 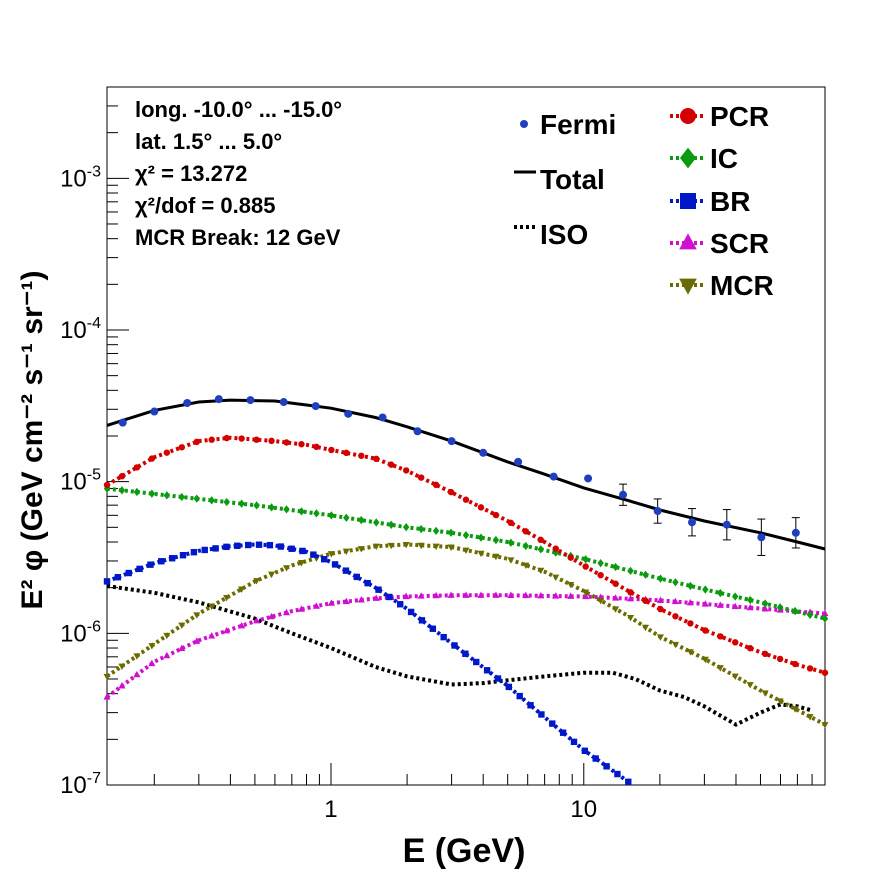 What do you see at coordinates (644, 201) in the screenshot?
I see `legend: Fermi Total ISO PCR IC BR SCR MCR` at bounding box center [644, 201].